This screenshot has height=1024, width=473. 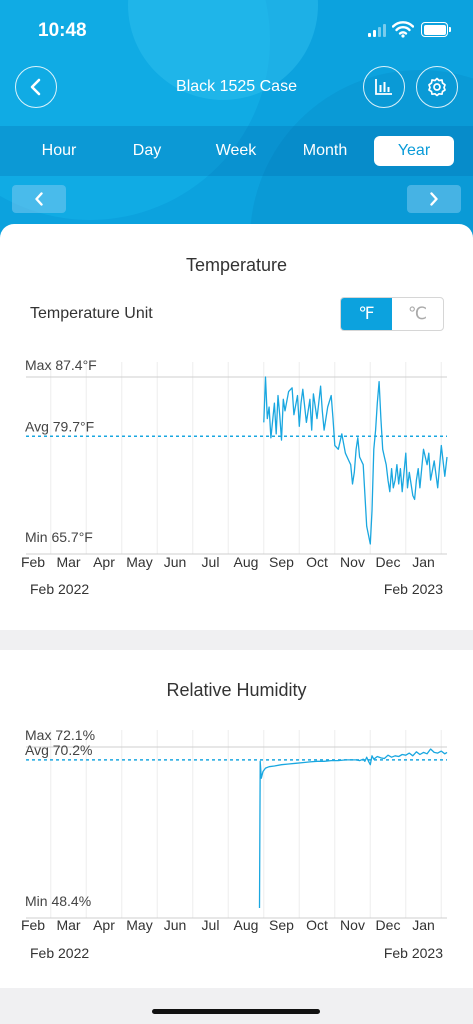 I want to click on status-bar: 10:48, so click(x=236, y=30).